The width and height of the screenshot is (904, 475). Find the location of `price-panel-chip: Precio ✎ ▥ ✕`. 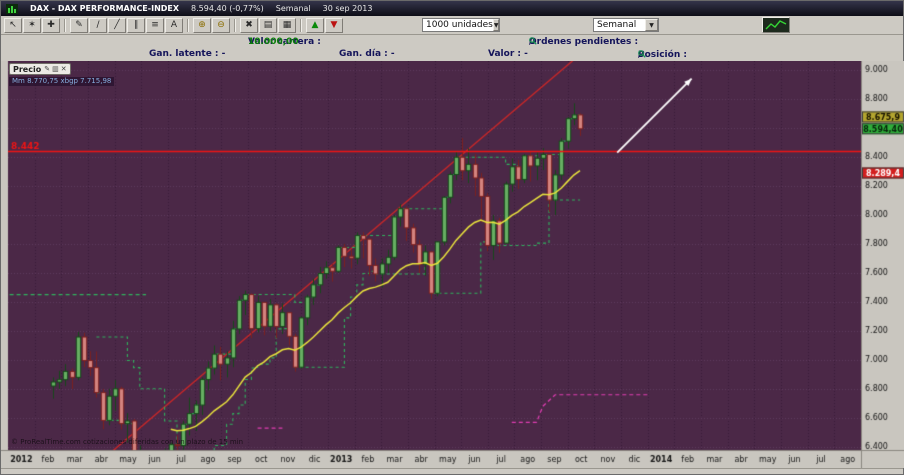

price-panel-chip: Precio ✎ ▥ ✕ is located at coordinates (40, 69).